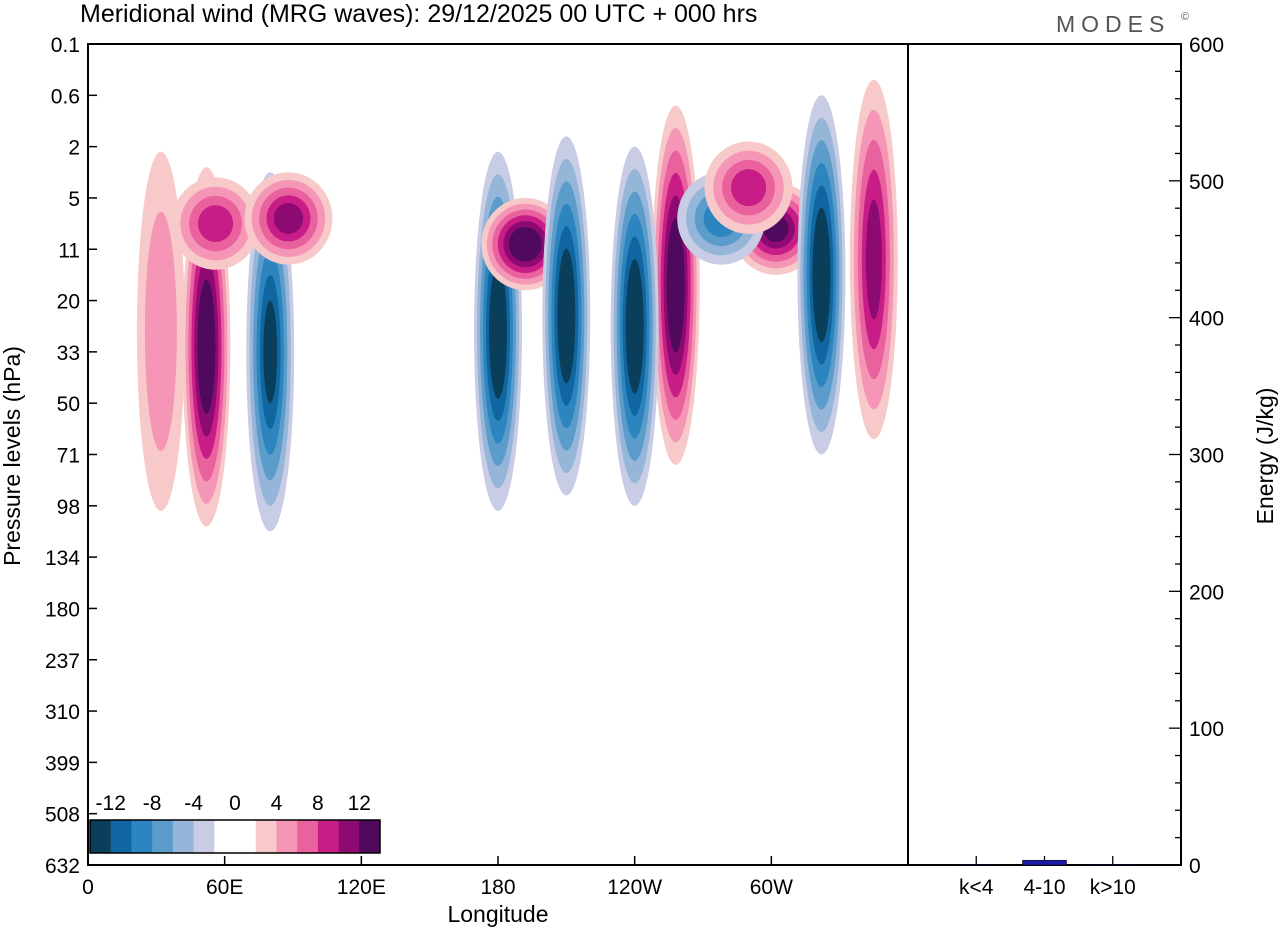 The image size is (1280, 930). Describe the element at coordinates (74, 199) in the screenshot. I see `pressure-tick-label: 5` at that location.